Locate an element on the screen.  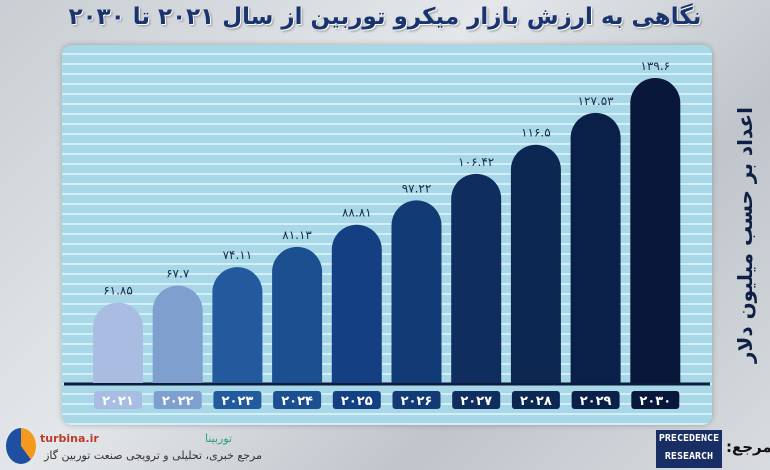
precedence-research-logo: PRECEDENCE RESEARCH is located at coordinates (689, 449).